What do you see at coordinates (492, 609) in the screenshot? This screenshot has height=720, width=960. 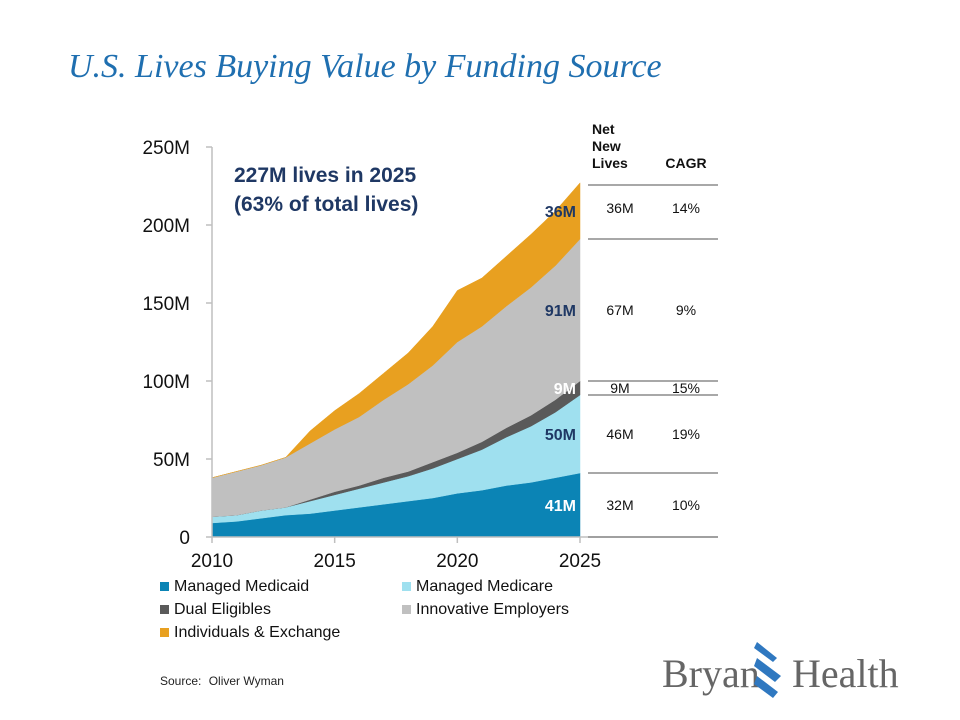 I see `legend-label: Innovative Employers` at bounding box center [492, 609].